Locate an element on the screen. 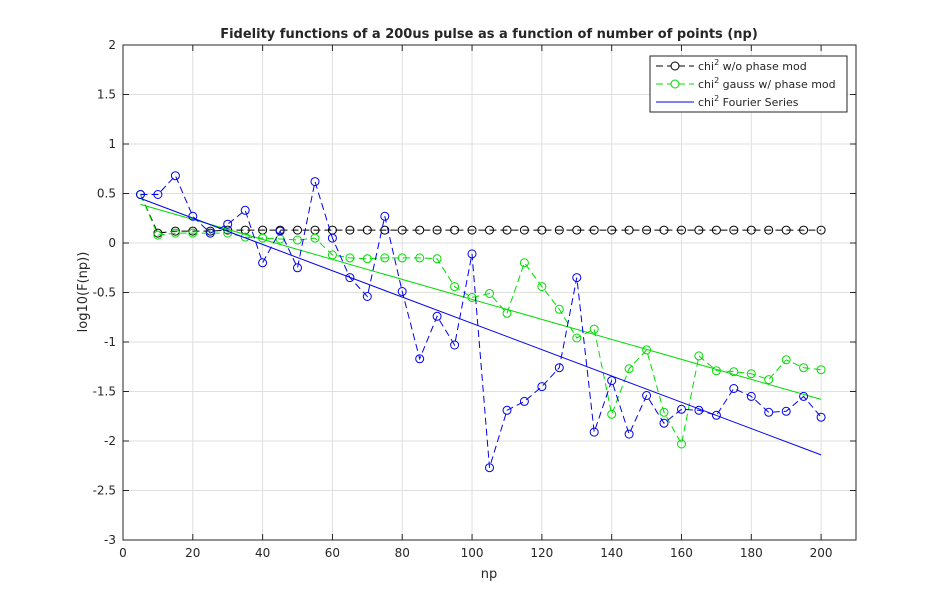 The image size is (947, 607). y-tick-label: 1 is located at coordinates (112, 144).